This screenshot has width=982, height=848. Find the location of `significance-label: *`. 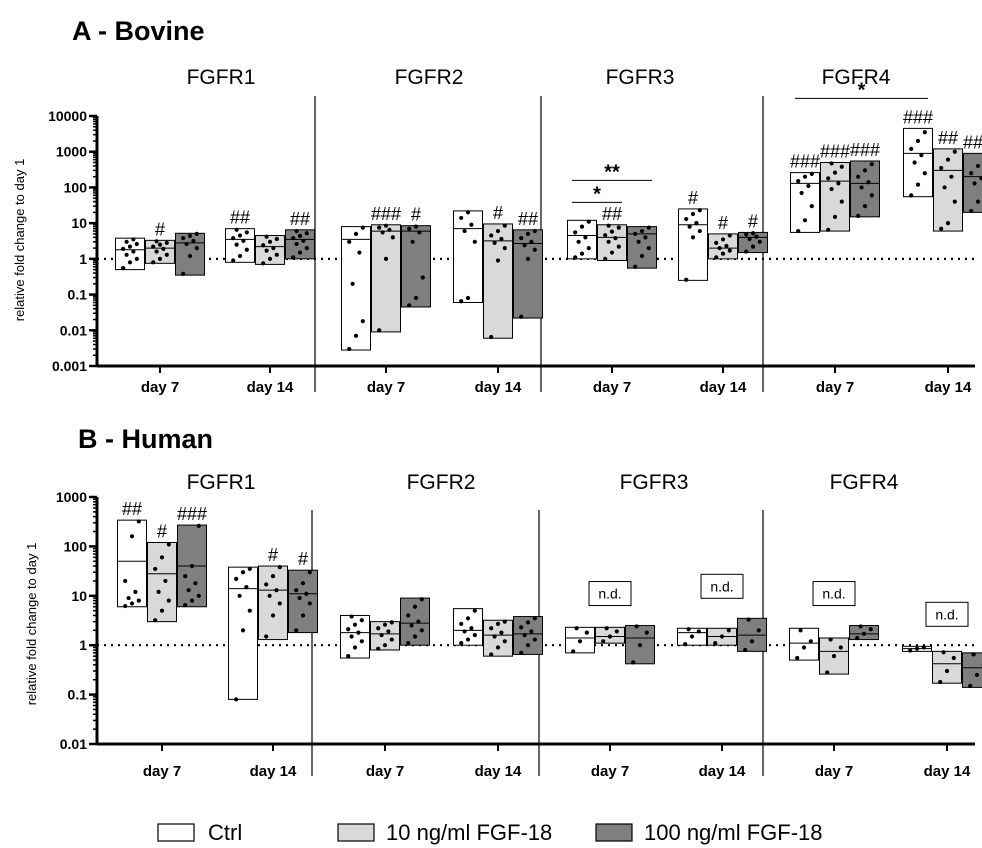

significance-label: * is located at coordinates (862, 90).